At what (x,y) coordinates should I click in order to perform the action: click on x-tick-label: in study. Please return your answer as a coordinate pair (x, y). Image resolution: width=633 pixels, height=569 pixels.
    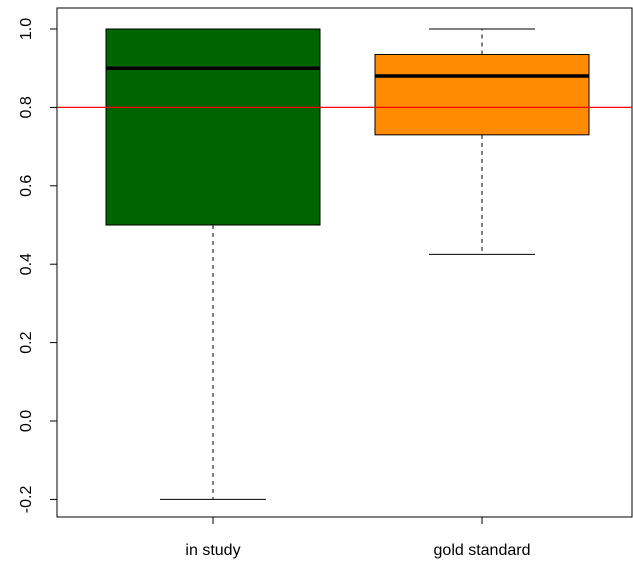
    Looking at the image, I should click on (212, 550).